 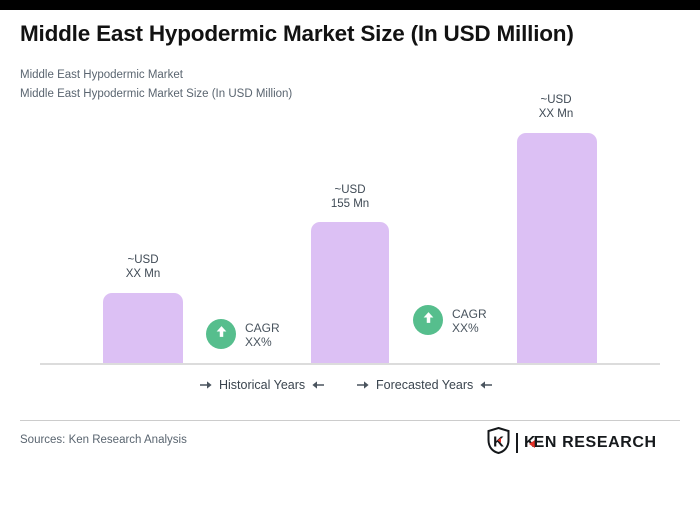 What do you see at coordinates (557, 248) in the screenshot?
I see `bar-forecast` at bounding box center [557, 248].